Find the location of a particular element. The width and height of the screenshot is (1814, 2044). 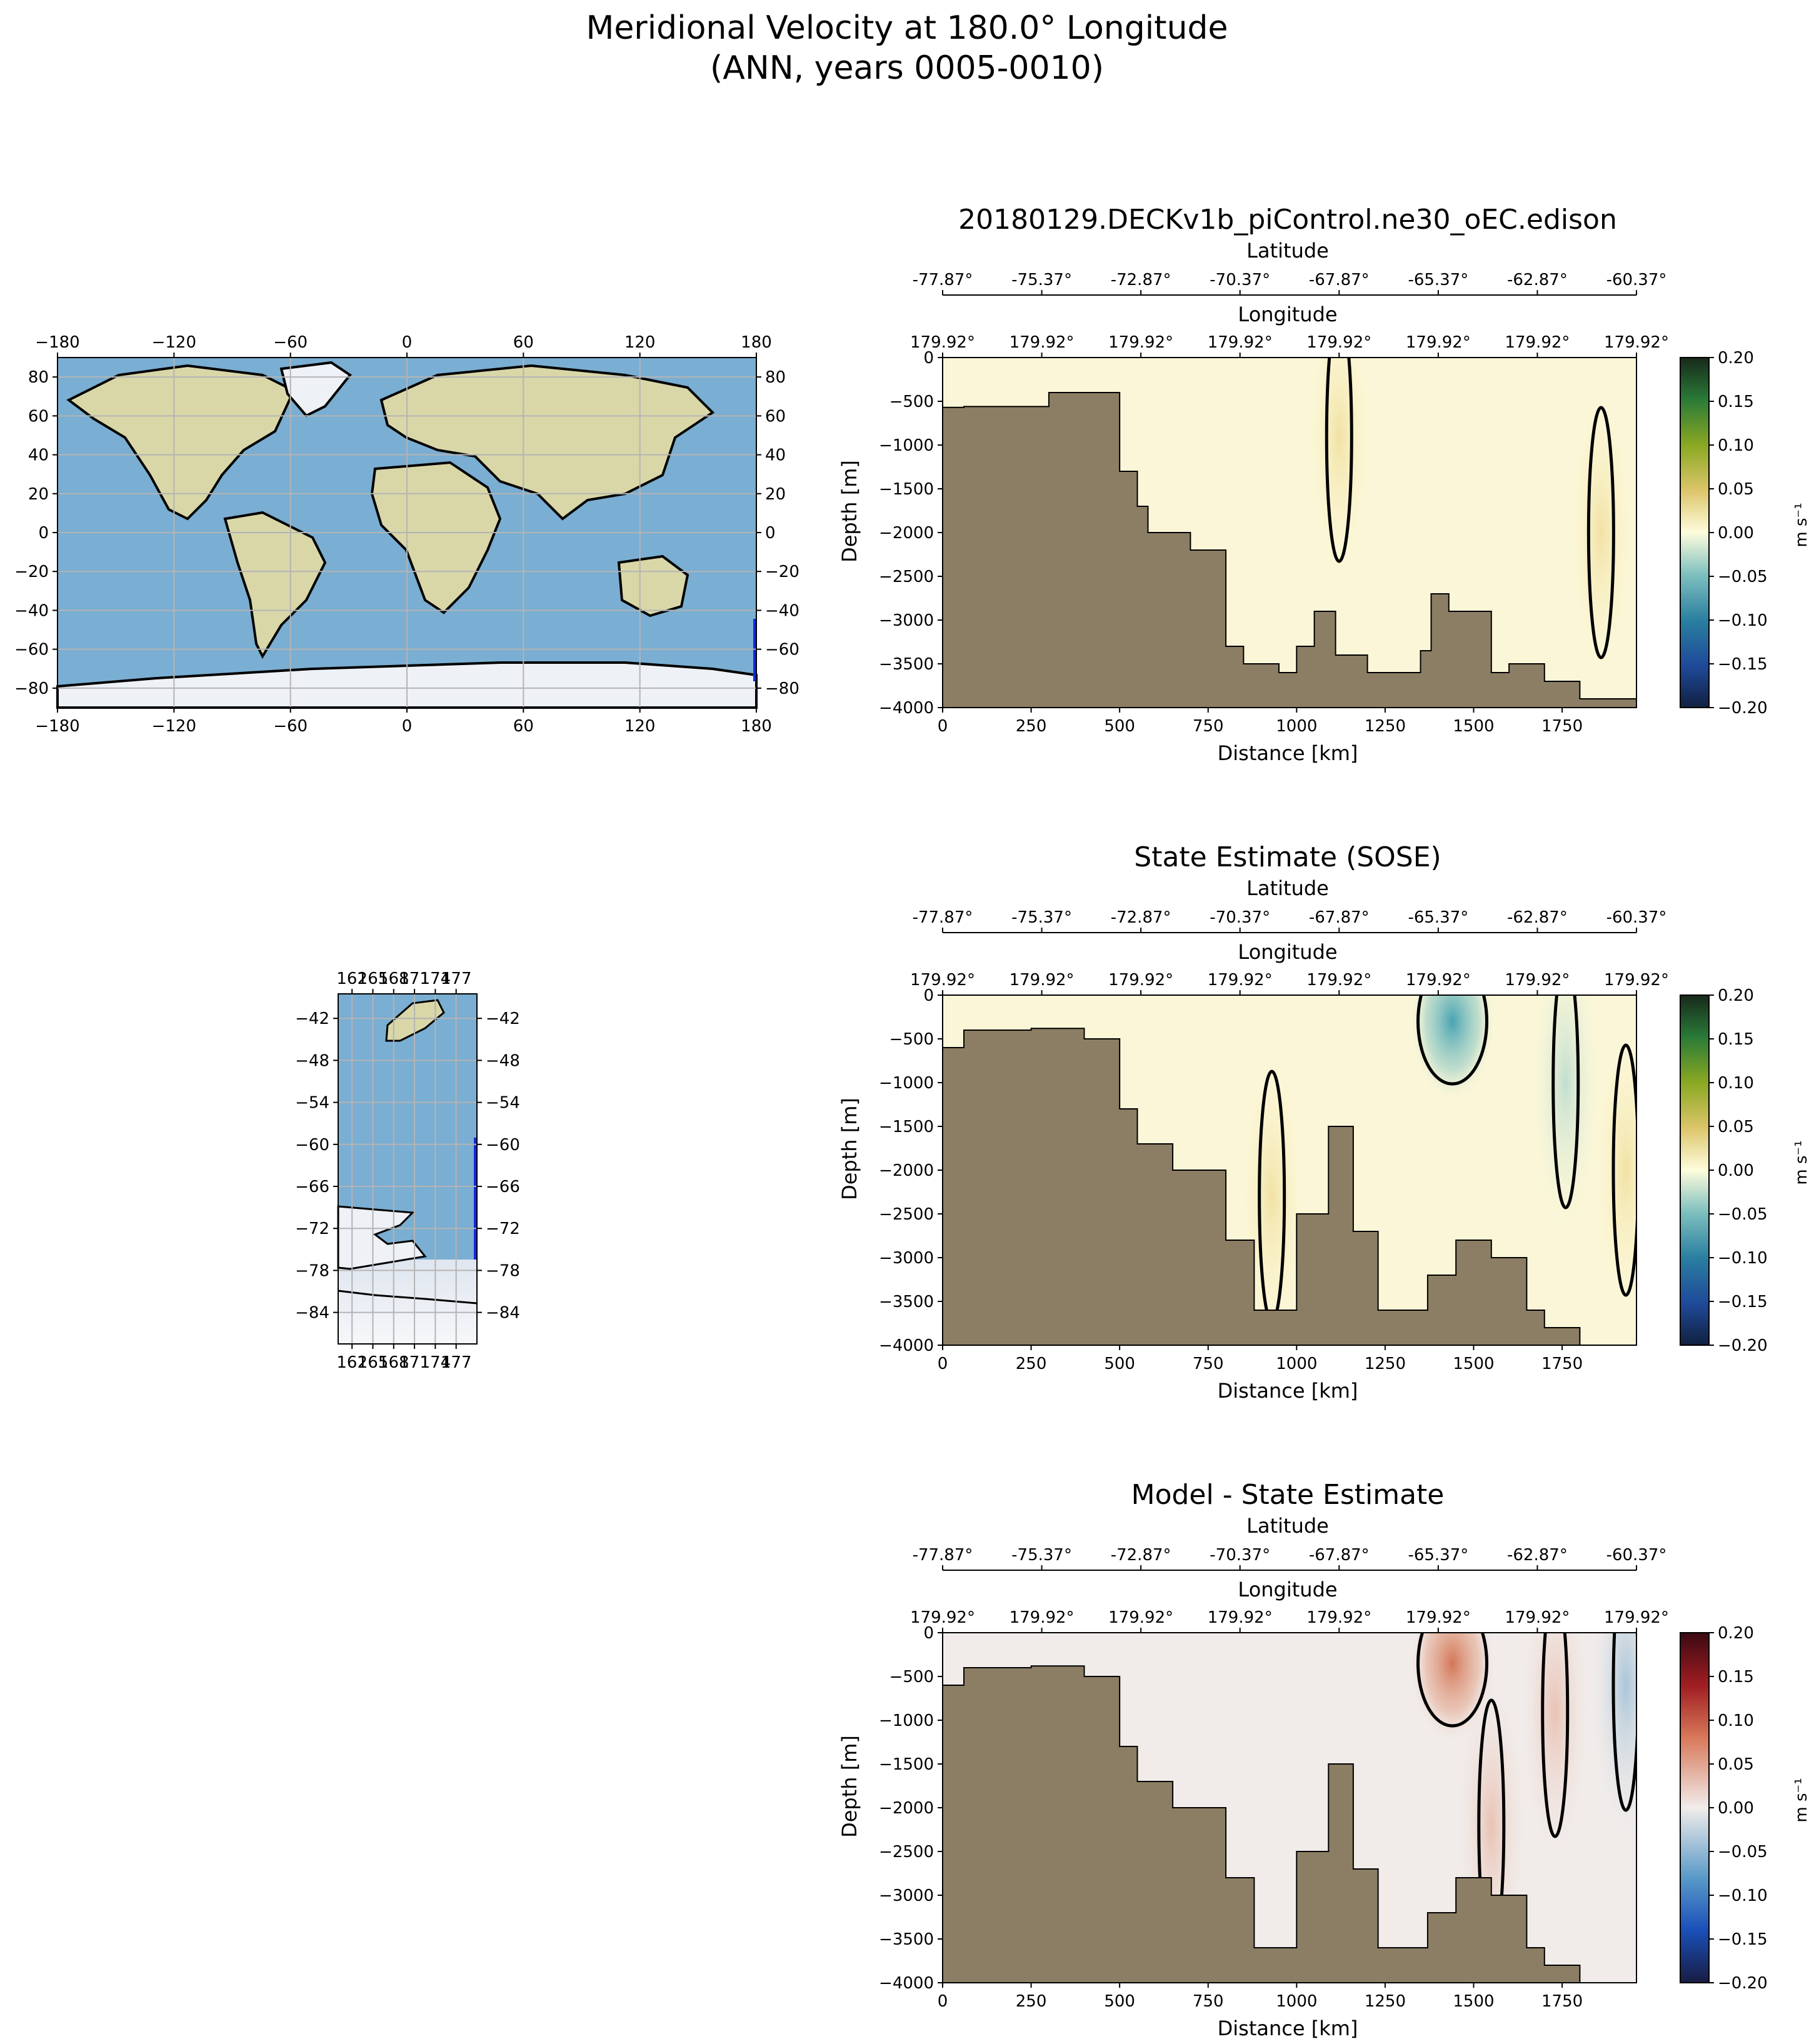

sose-x-tick-label: 1000 is located at coordinates (1297, 1364).